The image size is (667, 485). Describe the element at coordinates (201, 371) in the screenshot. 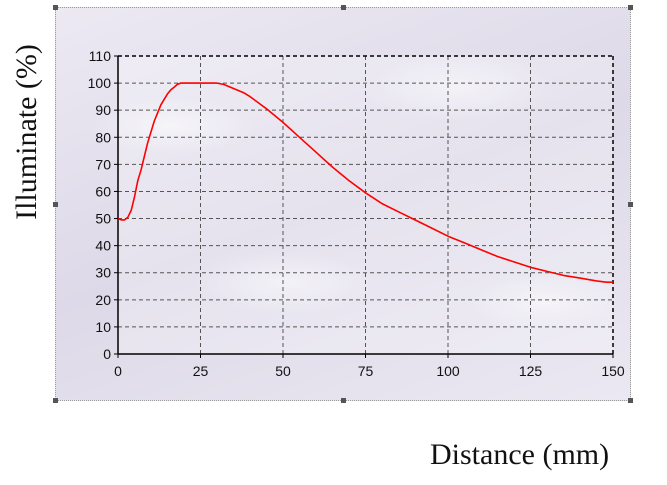

I see `x-tick-label: 25` at that location.